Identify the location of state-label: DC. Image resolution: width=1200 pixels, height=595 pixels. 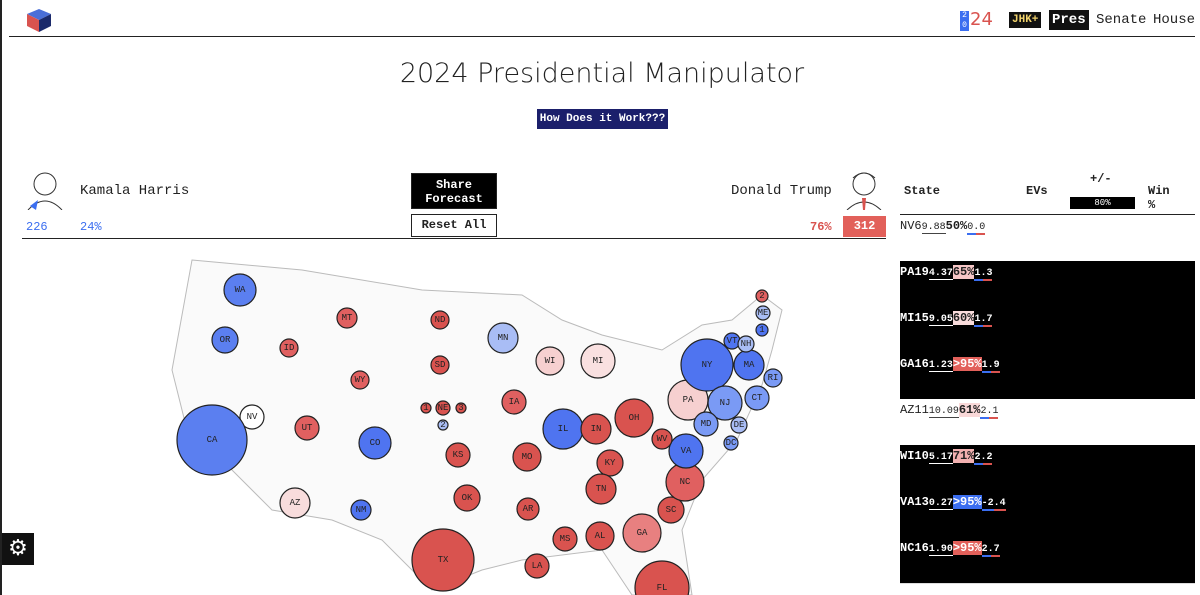
(731, 443).